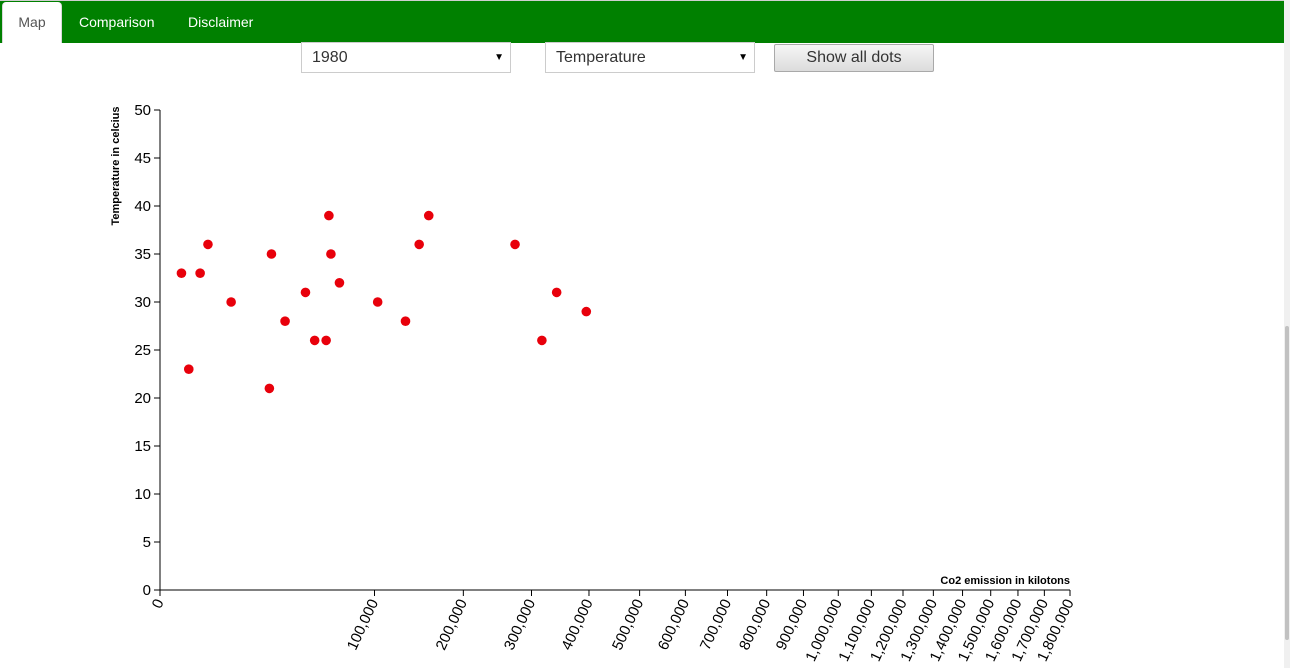  What do you see at coordinates (628, 625) in the screenshot?
I see `x-tick-label: 500,000` at bounding box center [628, 625].